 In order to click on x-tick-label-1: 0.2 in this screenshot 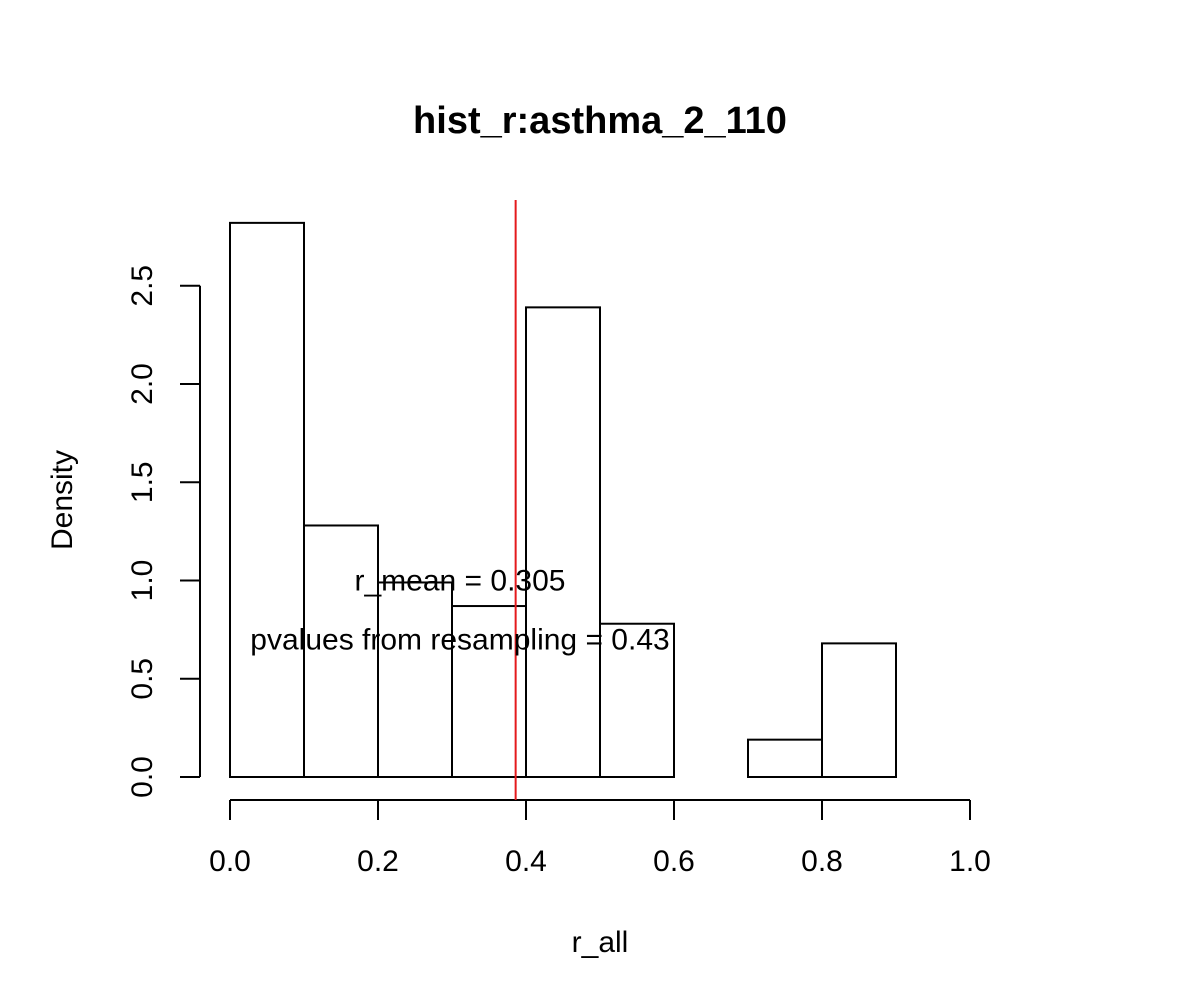, I will do `click(378, 861)`.